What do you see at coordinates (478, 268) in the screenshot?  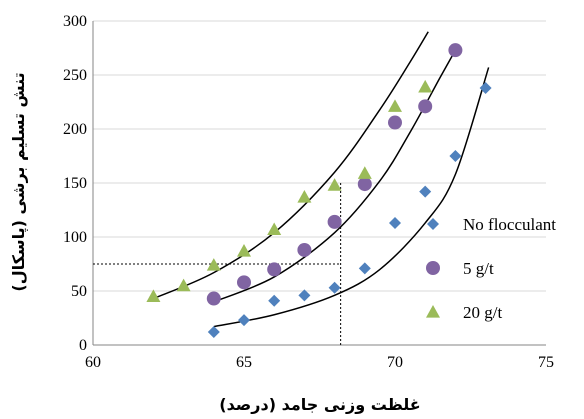 I see `legend-label: 5 g/t` at bounding box center [478, 268].